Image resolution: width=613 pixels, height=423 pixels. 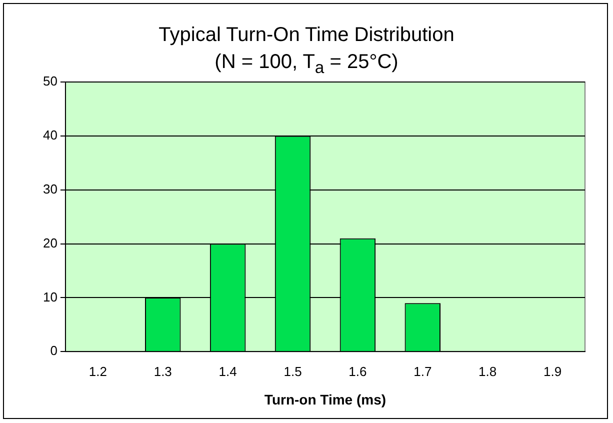 I want to click on x-tick-label: 1.3, so click(x=163, y=371).